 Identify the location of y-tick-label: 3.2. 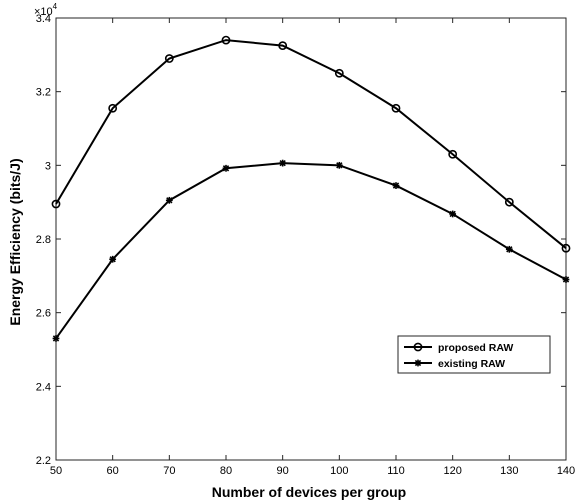
(43, 93).